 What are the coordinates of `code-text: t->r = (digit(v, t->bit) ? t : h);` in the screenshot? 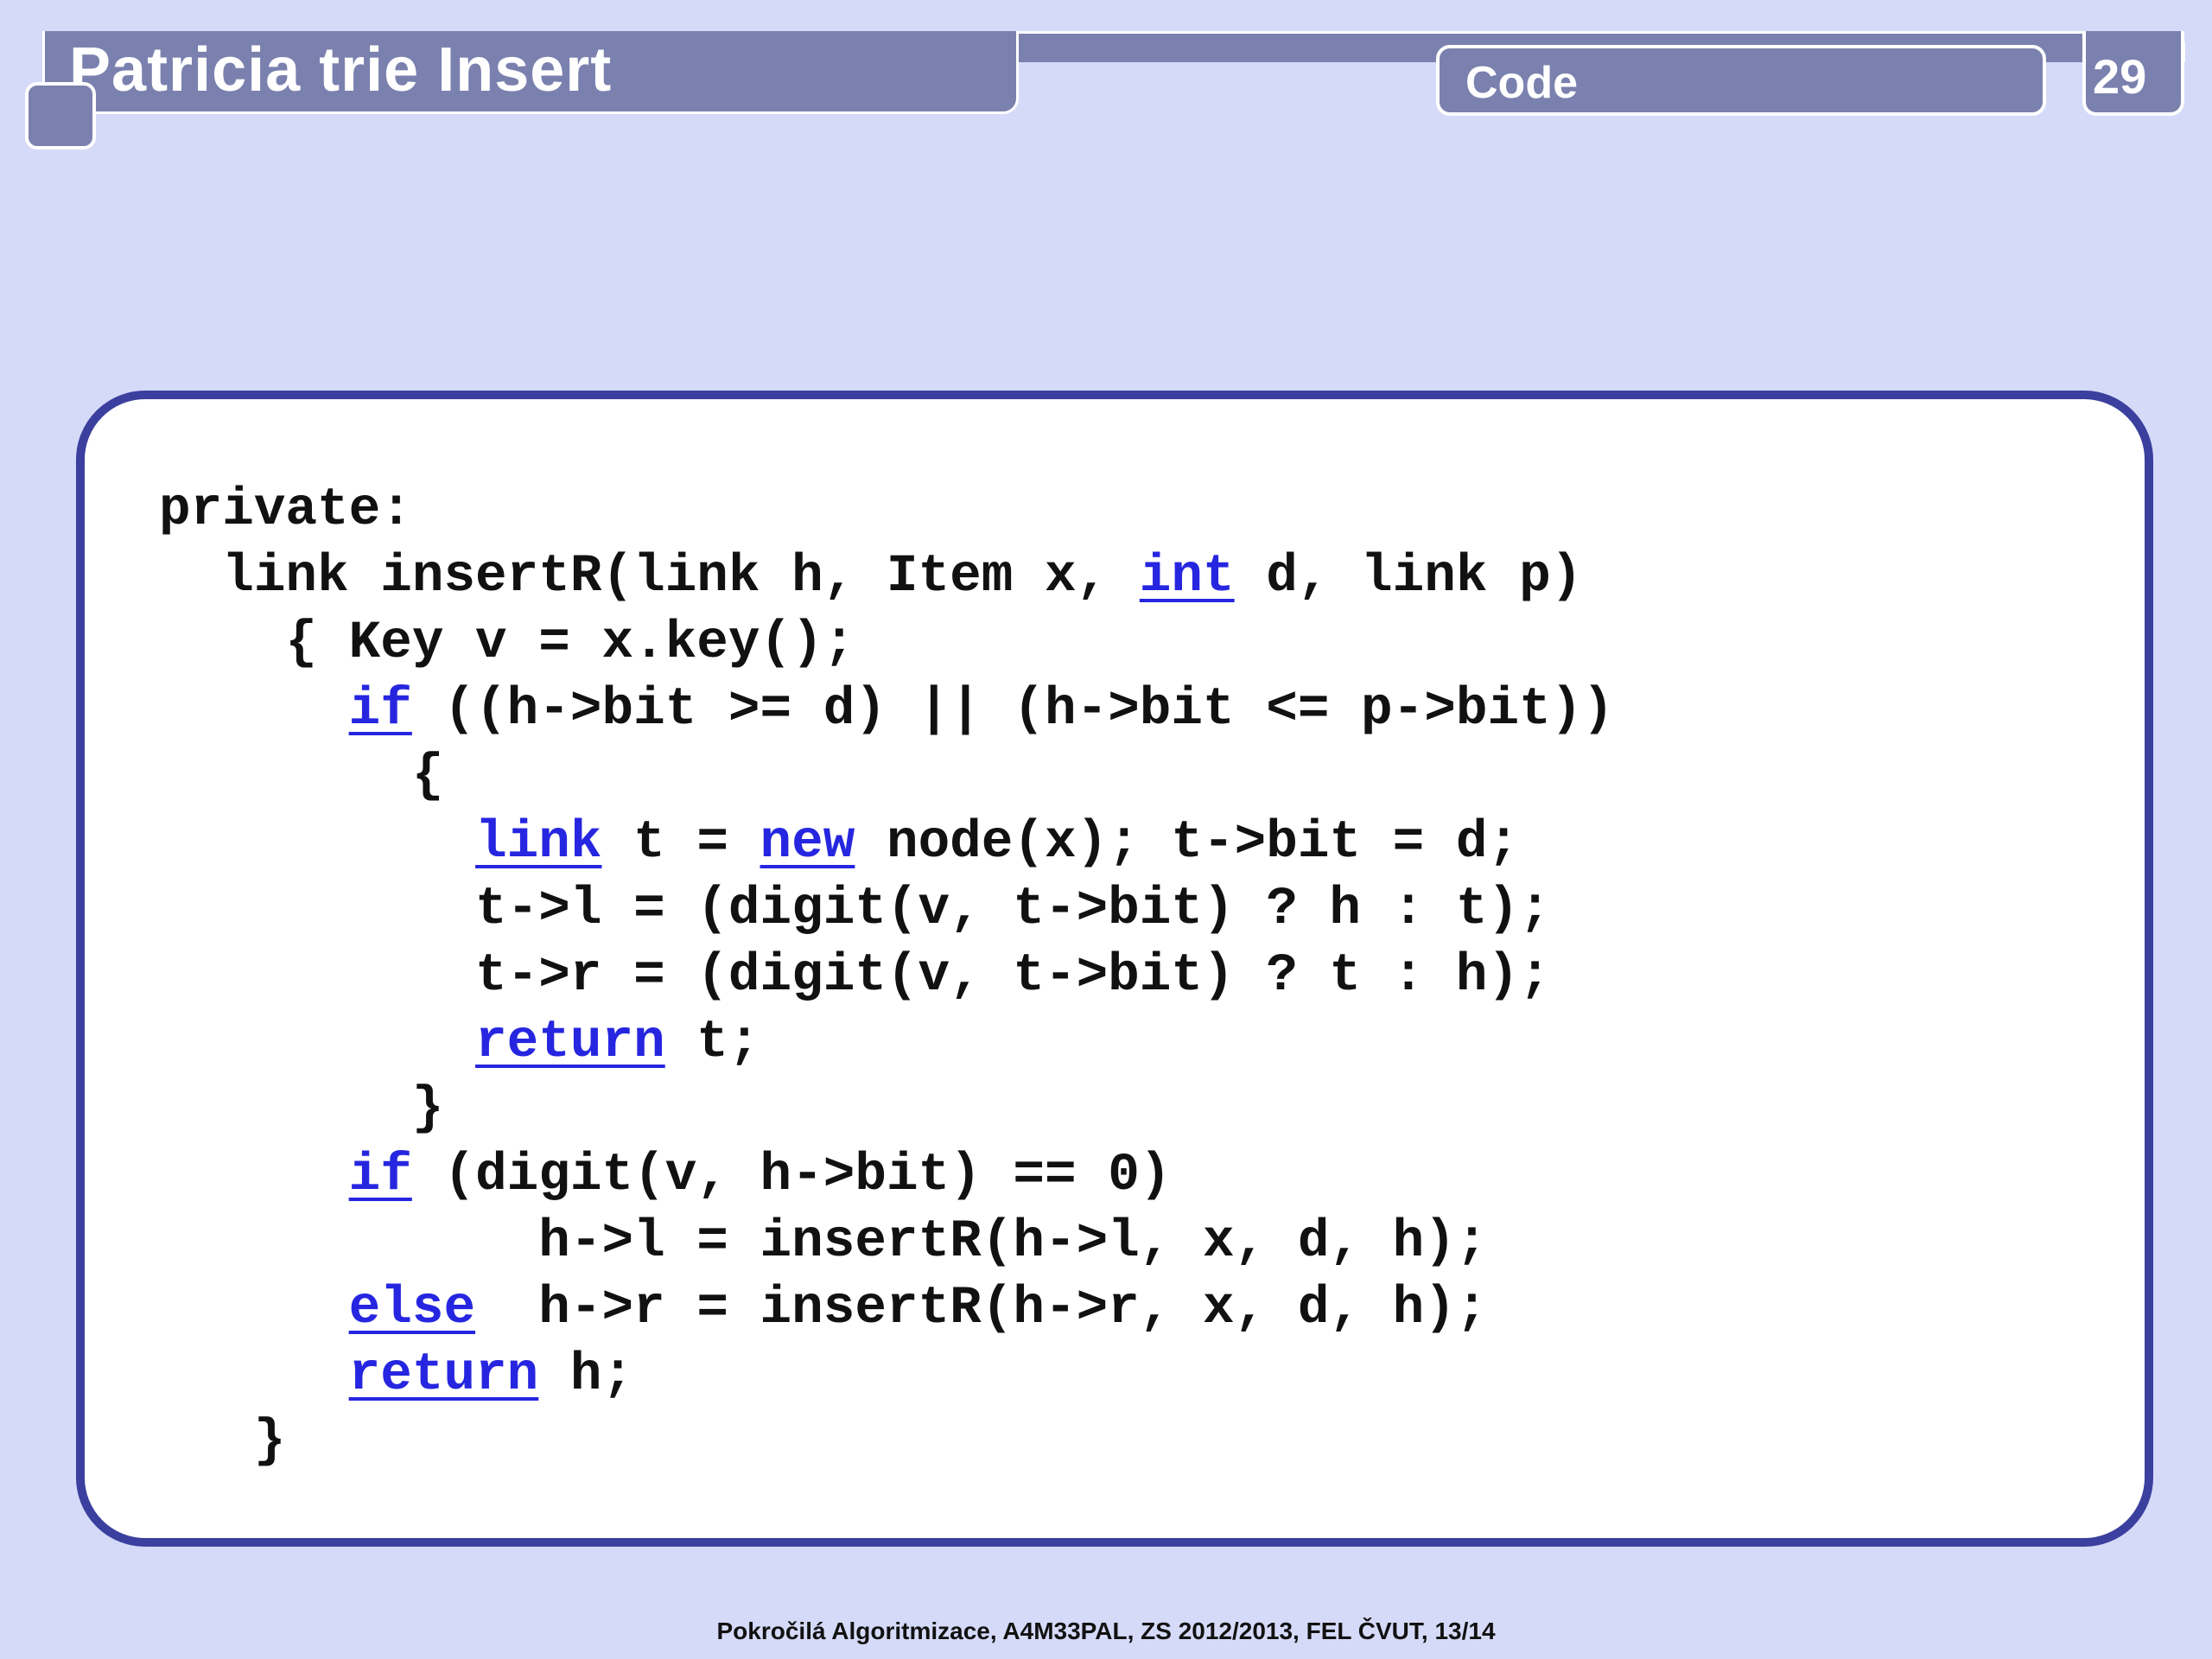 It's located at (855, 976).